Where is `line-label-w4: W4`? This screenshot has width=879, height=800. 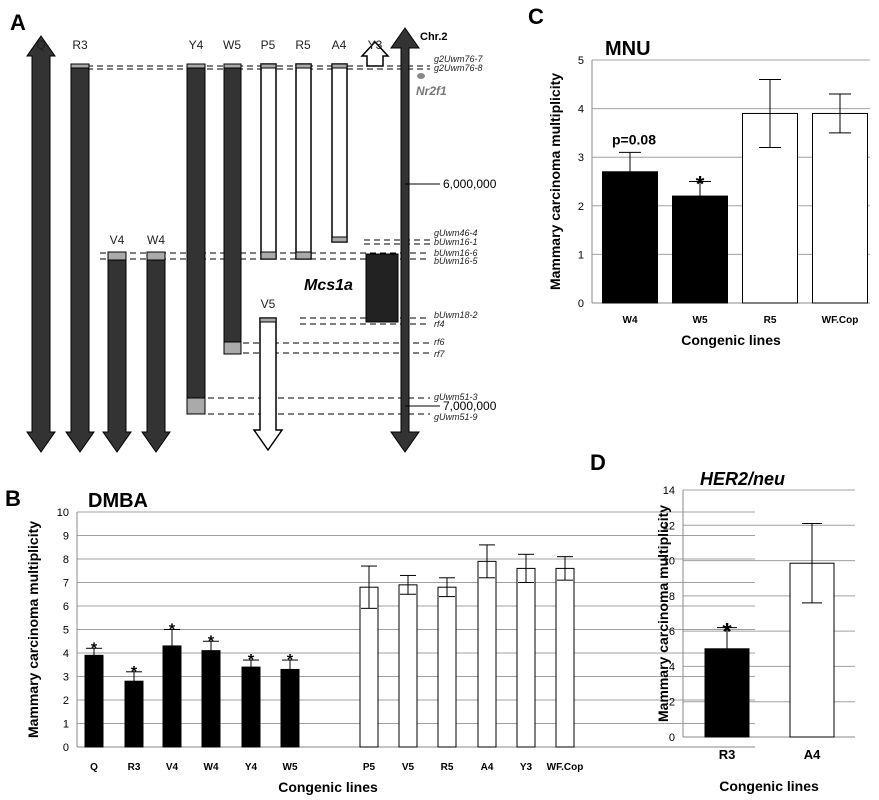
line-label-w4: W4 is located at coordinates (156, 240).